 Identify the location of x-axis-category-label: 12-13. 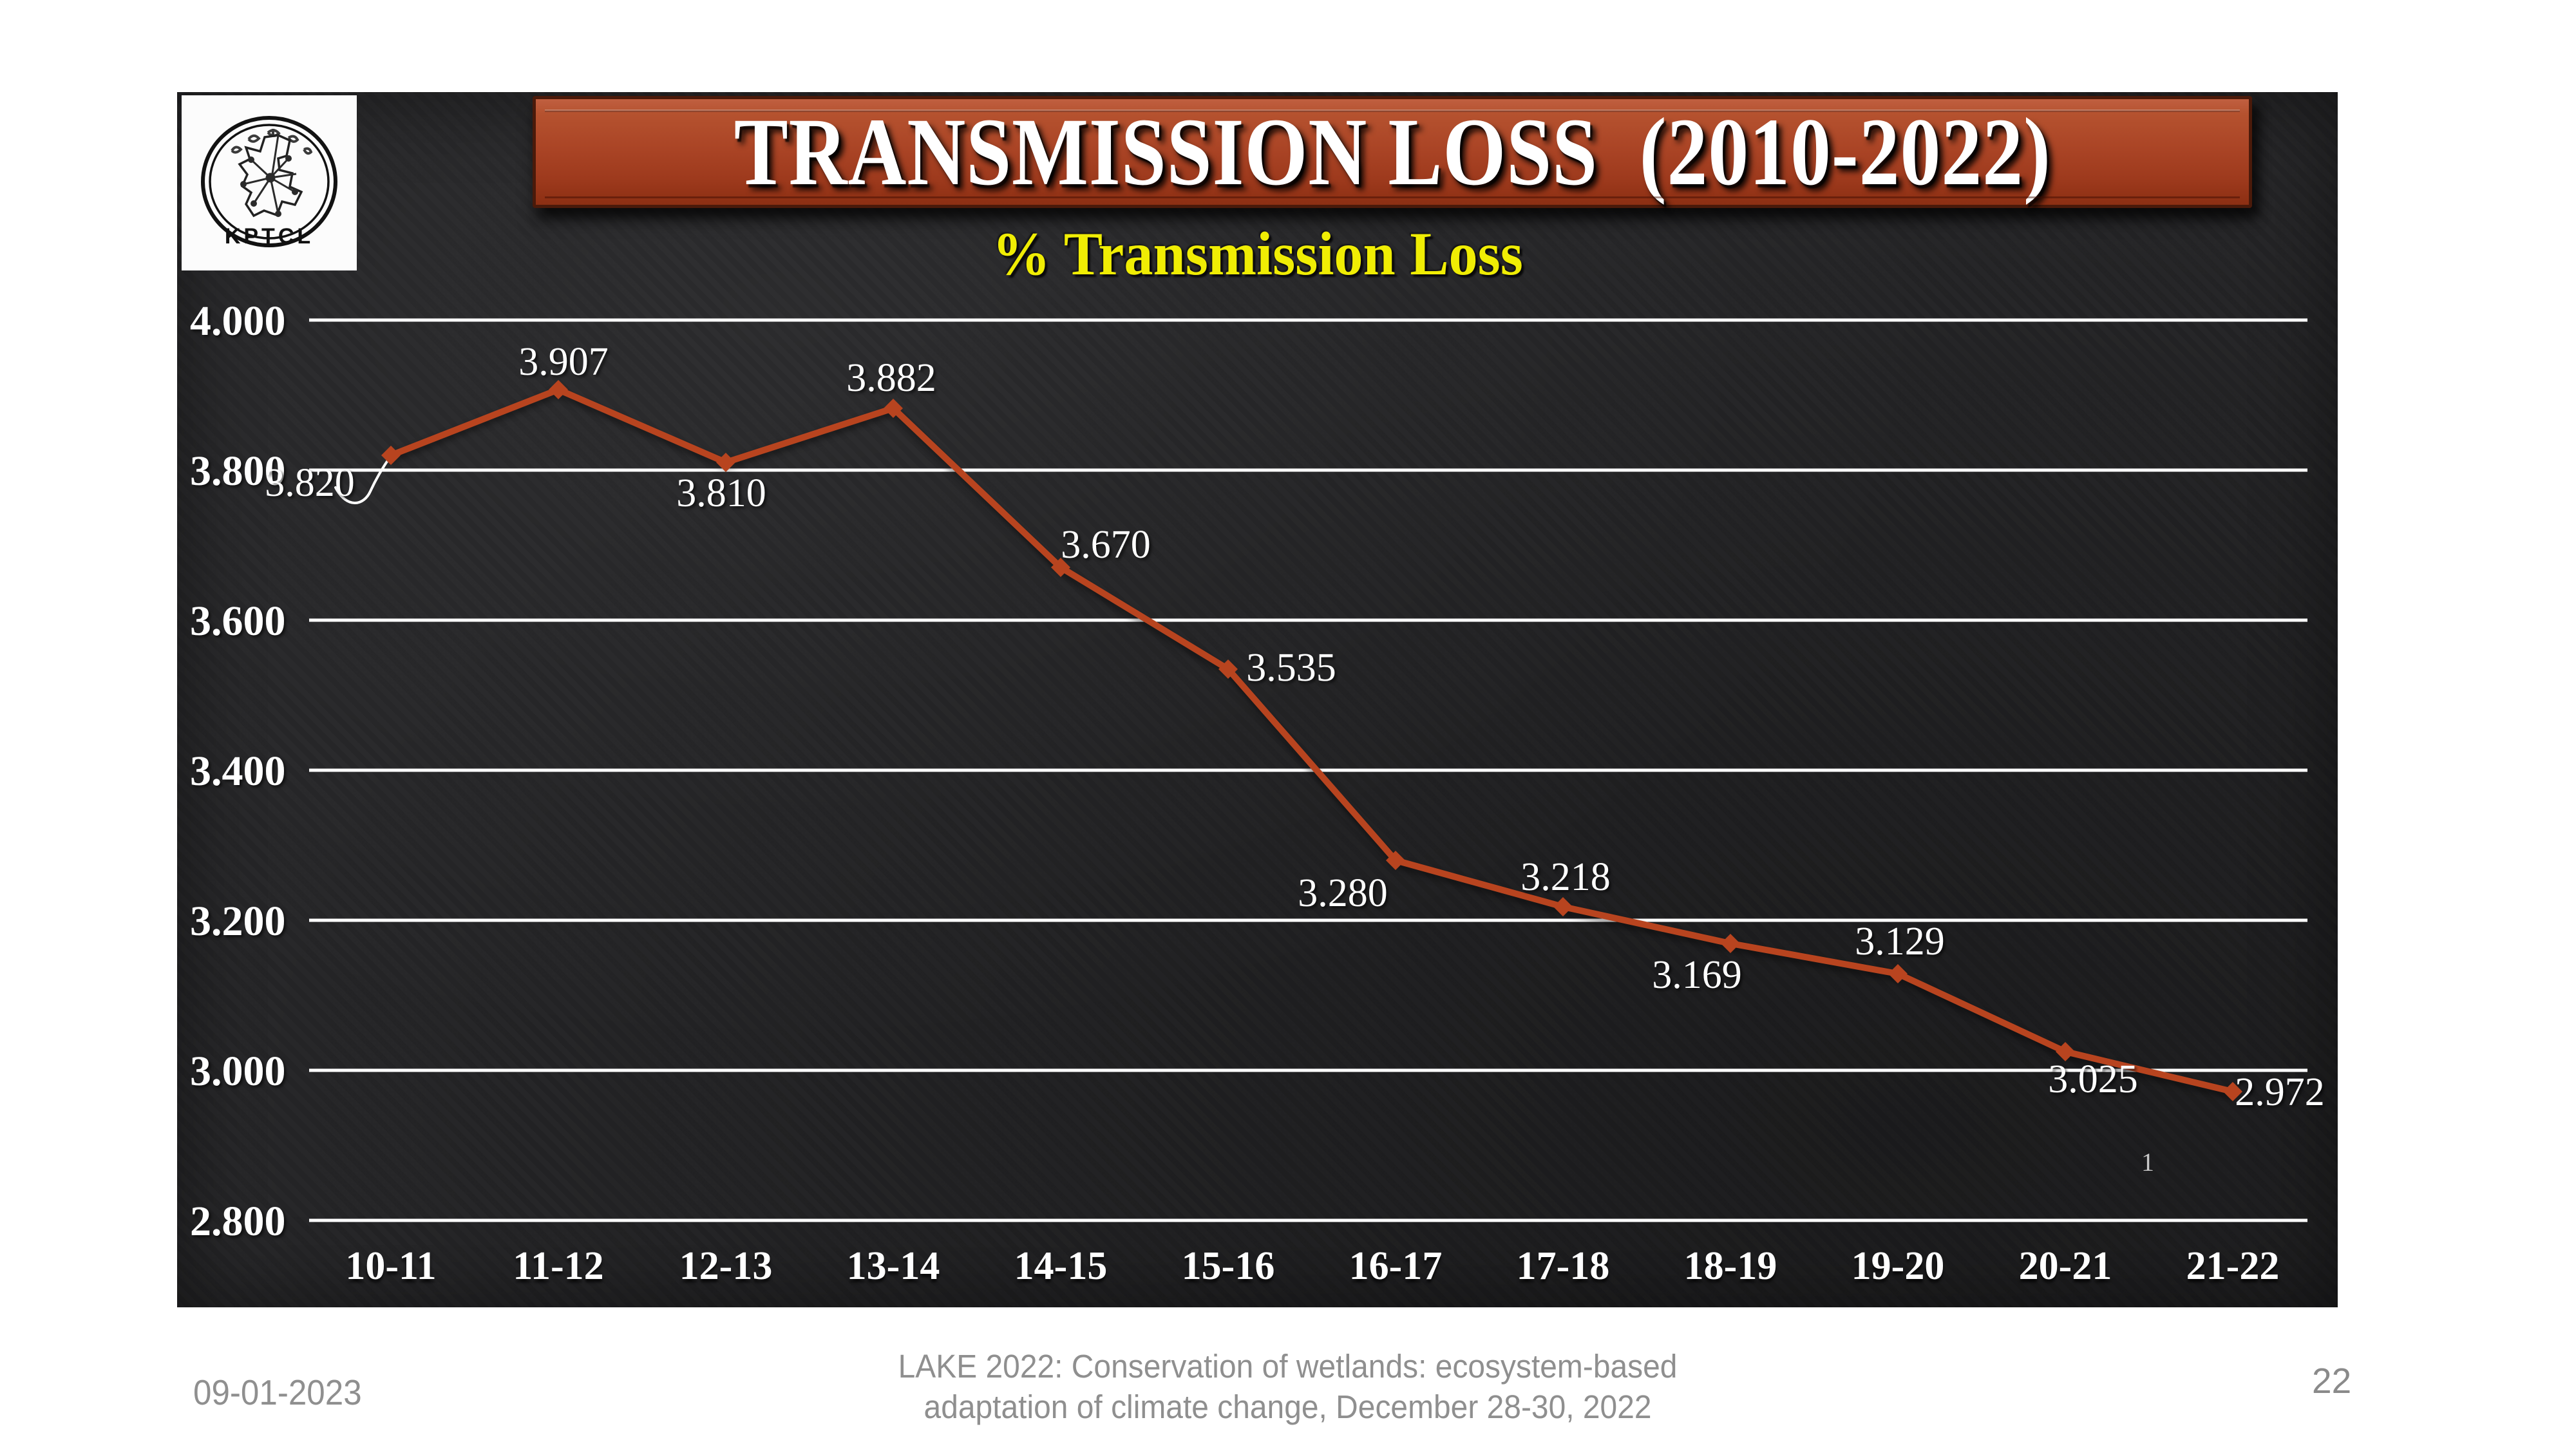
(726, 1266).